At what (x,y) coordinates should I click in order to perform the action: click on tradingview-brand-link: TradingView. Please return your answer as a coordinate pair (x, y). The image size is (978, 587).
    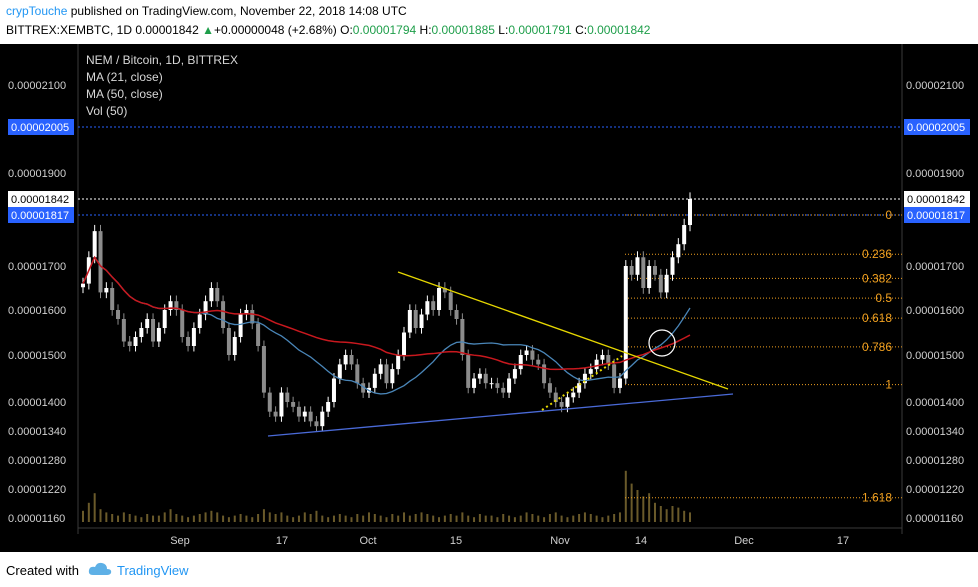
    Looking at the image, I should click on (153, 570).